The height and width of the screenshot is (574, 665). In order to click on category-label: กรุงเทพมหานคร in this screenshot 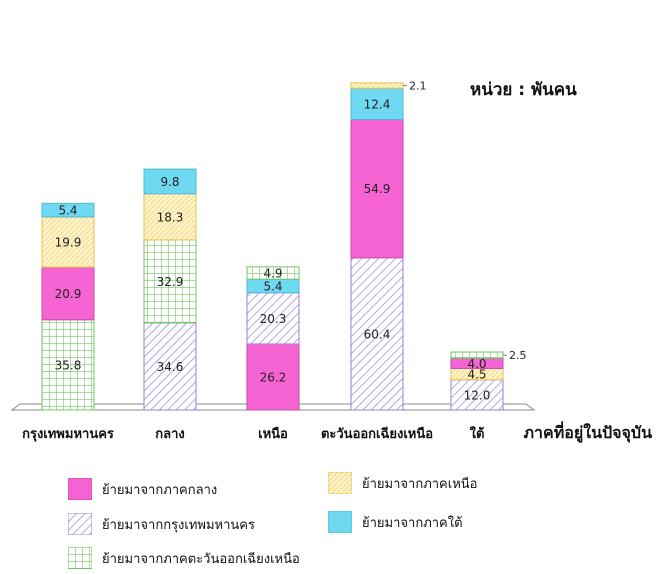, I will do `click(68, 434)`.